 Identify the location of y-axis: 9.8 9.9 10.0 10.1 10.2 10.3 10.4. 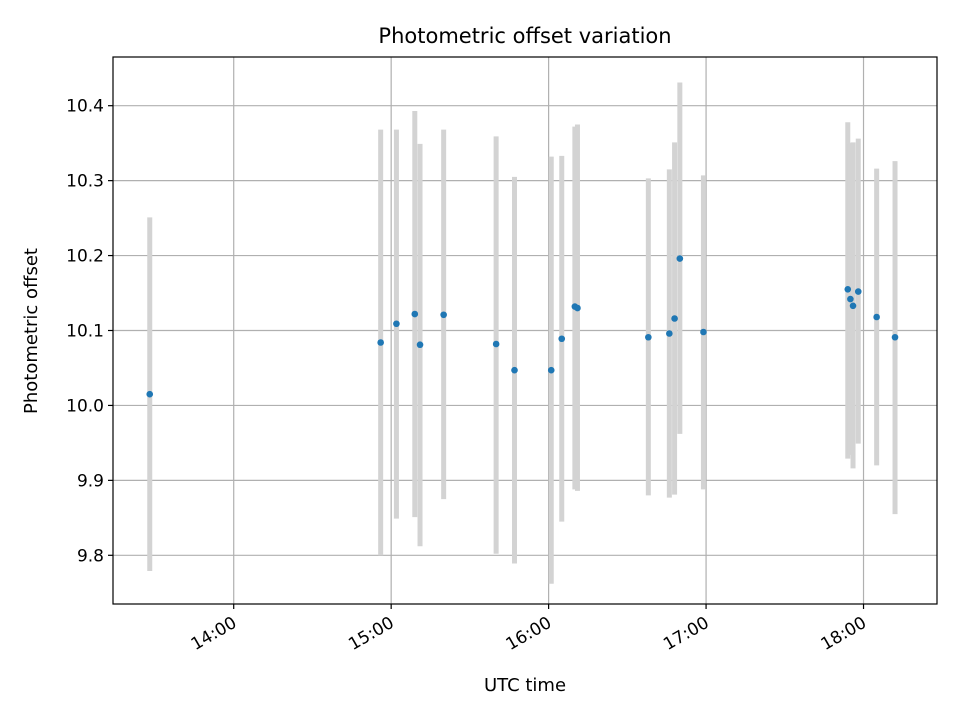
(89, 331).